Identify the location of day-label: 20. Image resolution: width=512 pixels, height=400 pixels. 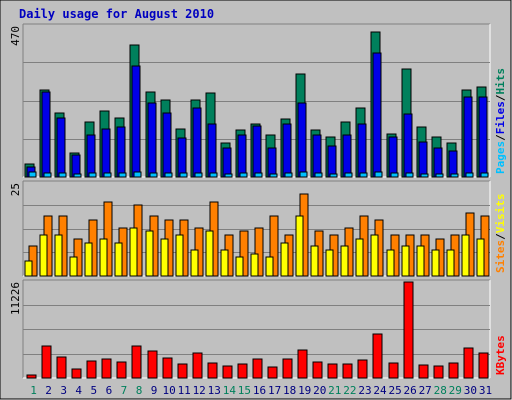
(319, 390).